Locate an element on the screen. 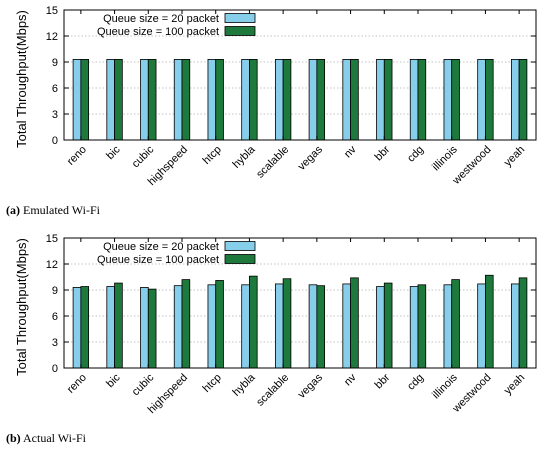 The width and height of the screenshot is (550, 451). x-tick-label: reno is located at coordinates (77, 384).